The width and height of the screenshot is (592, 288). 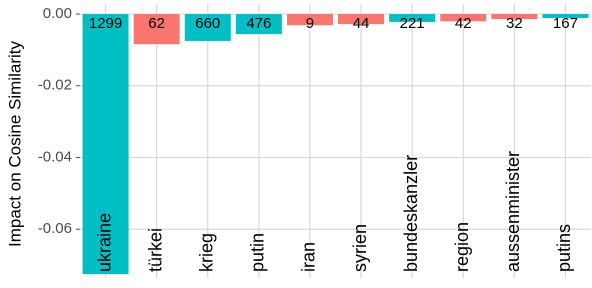 I want to click on x-tick-label: aussenminister, so click(x=513, y=211).